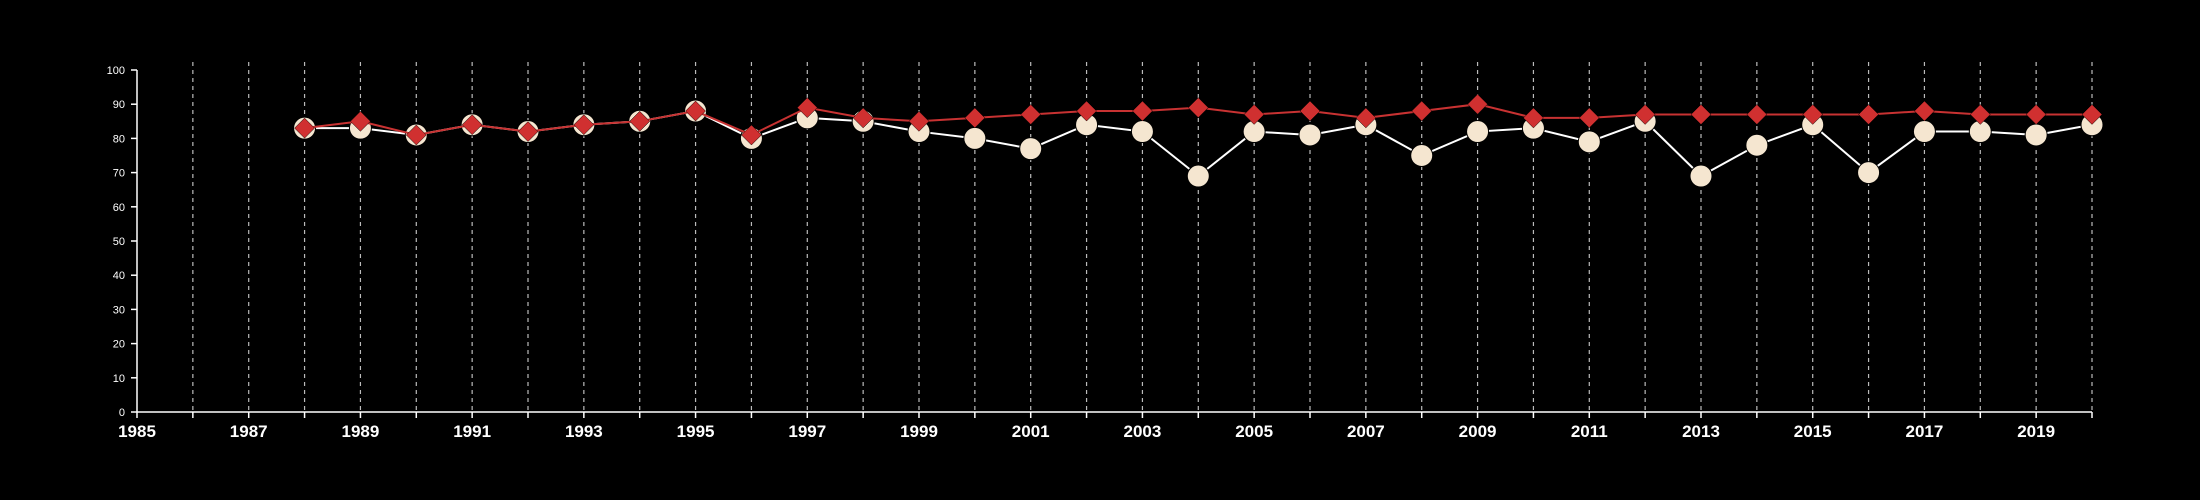 Image resolution: width=2200 pixels, height=500 pixels. Describe the element at coordinates (119, 345) in the screenshot. I see `y-tick-label-20: 20` at that location.